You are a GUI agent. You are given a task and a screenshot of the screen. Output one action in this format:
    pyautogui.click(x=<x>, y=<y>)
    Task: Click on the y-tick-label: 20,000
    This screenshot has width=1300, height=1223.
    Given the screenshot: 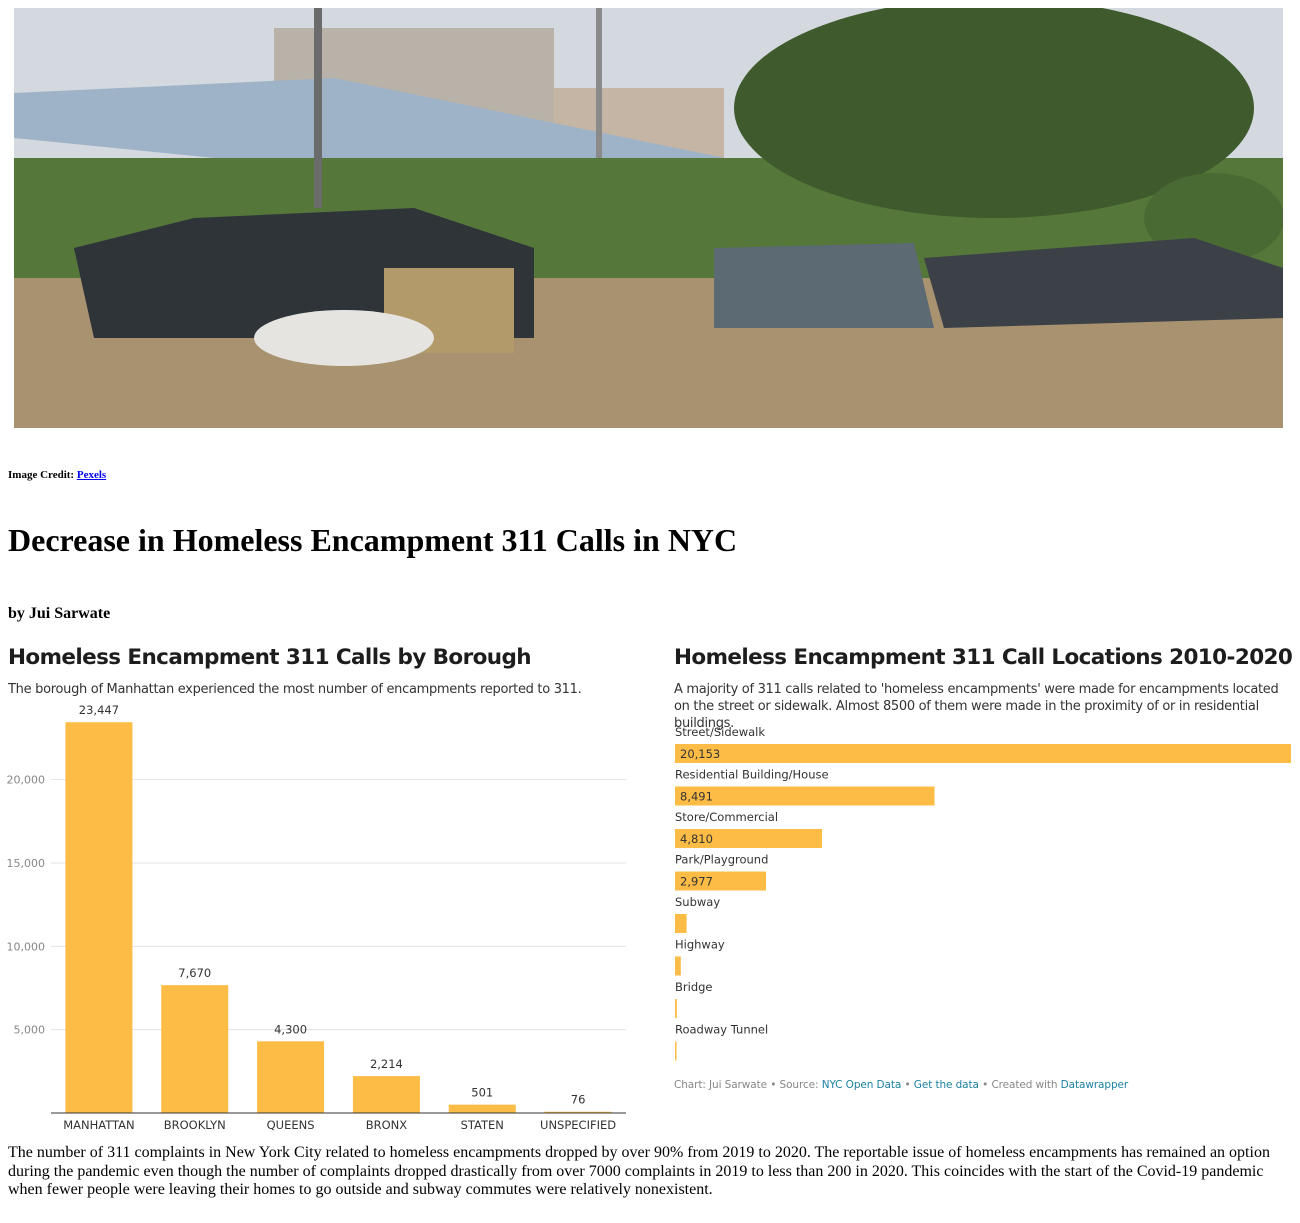 What is the action you would take?
    pyautogui.click(x=26, y=780)
    